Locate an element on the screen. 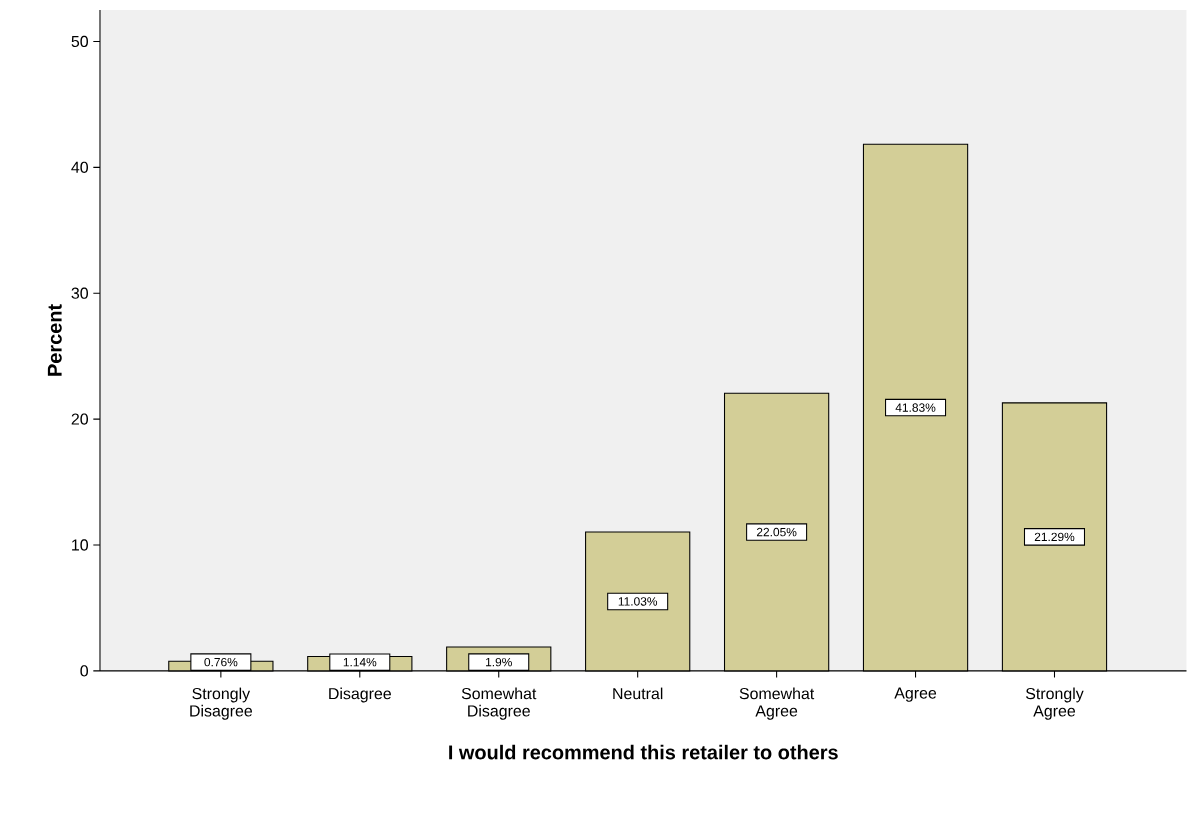  data-label: 11.03% is located at coordinates (638, 601).